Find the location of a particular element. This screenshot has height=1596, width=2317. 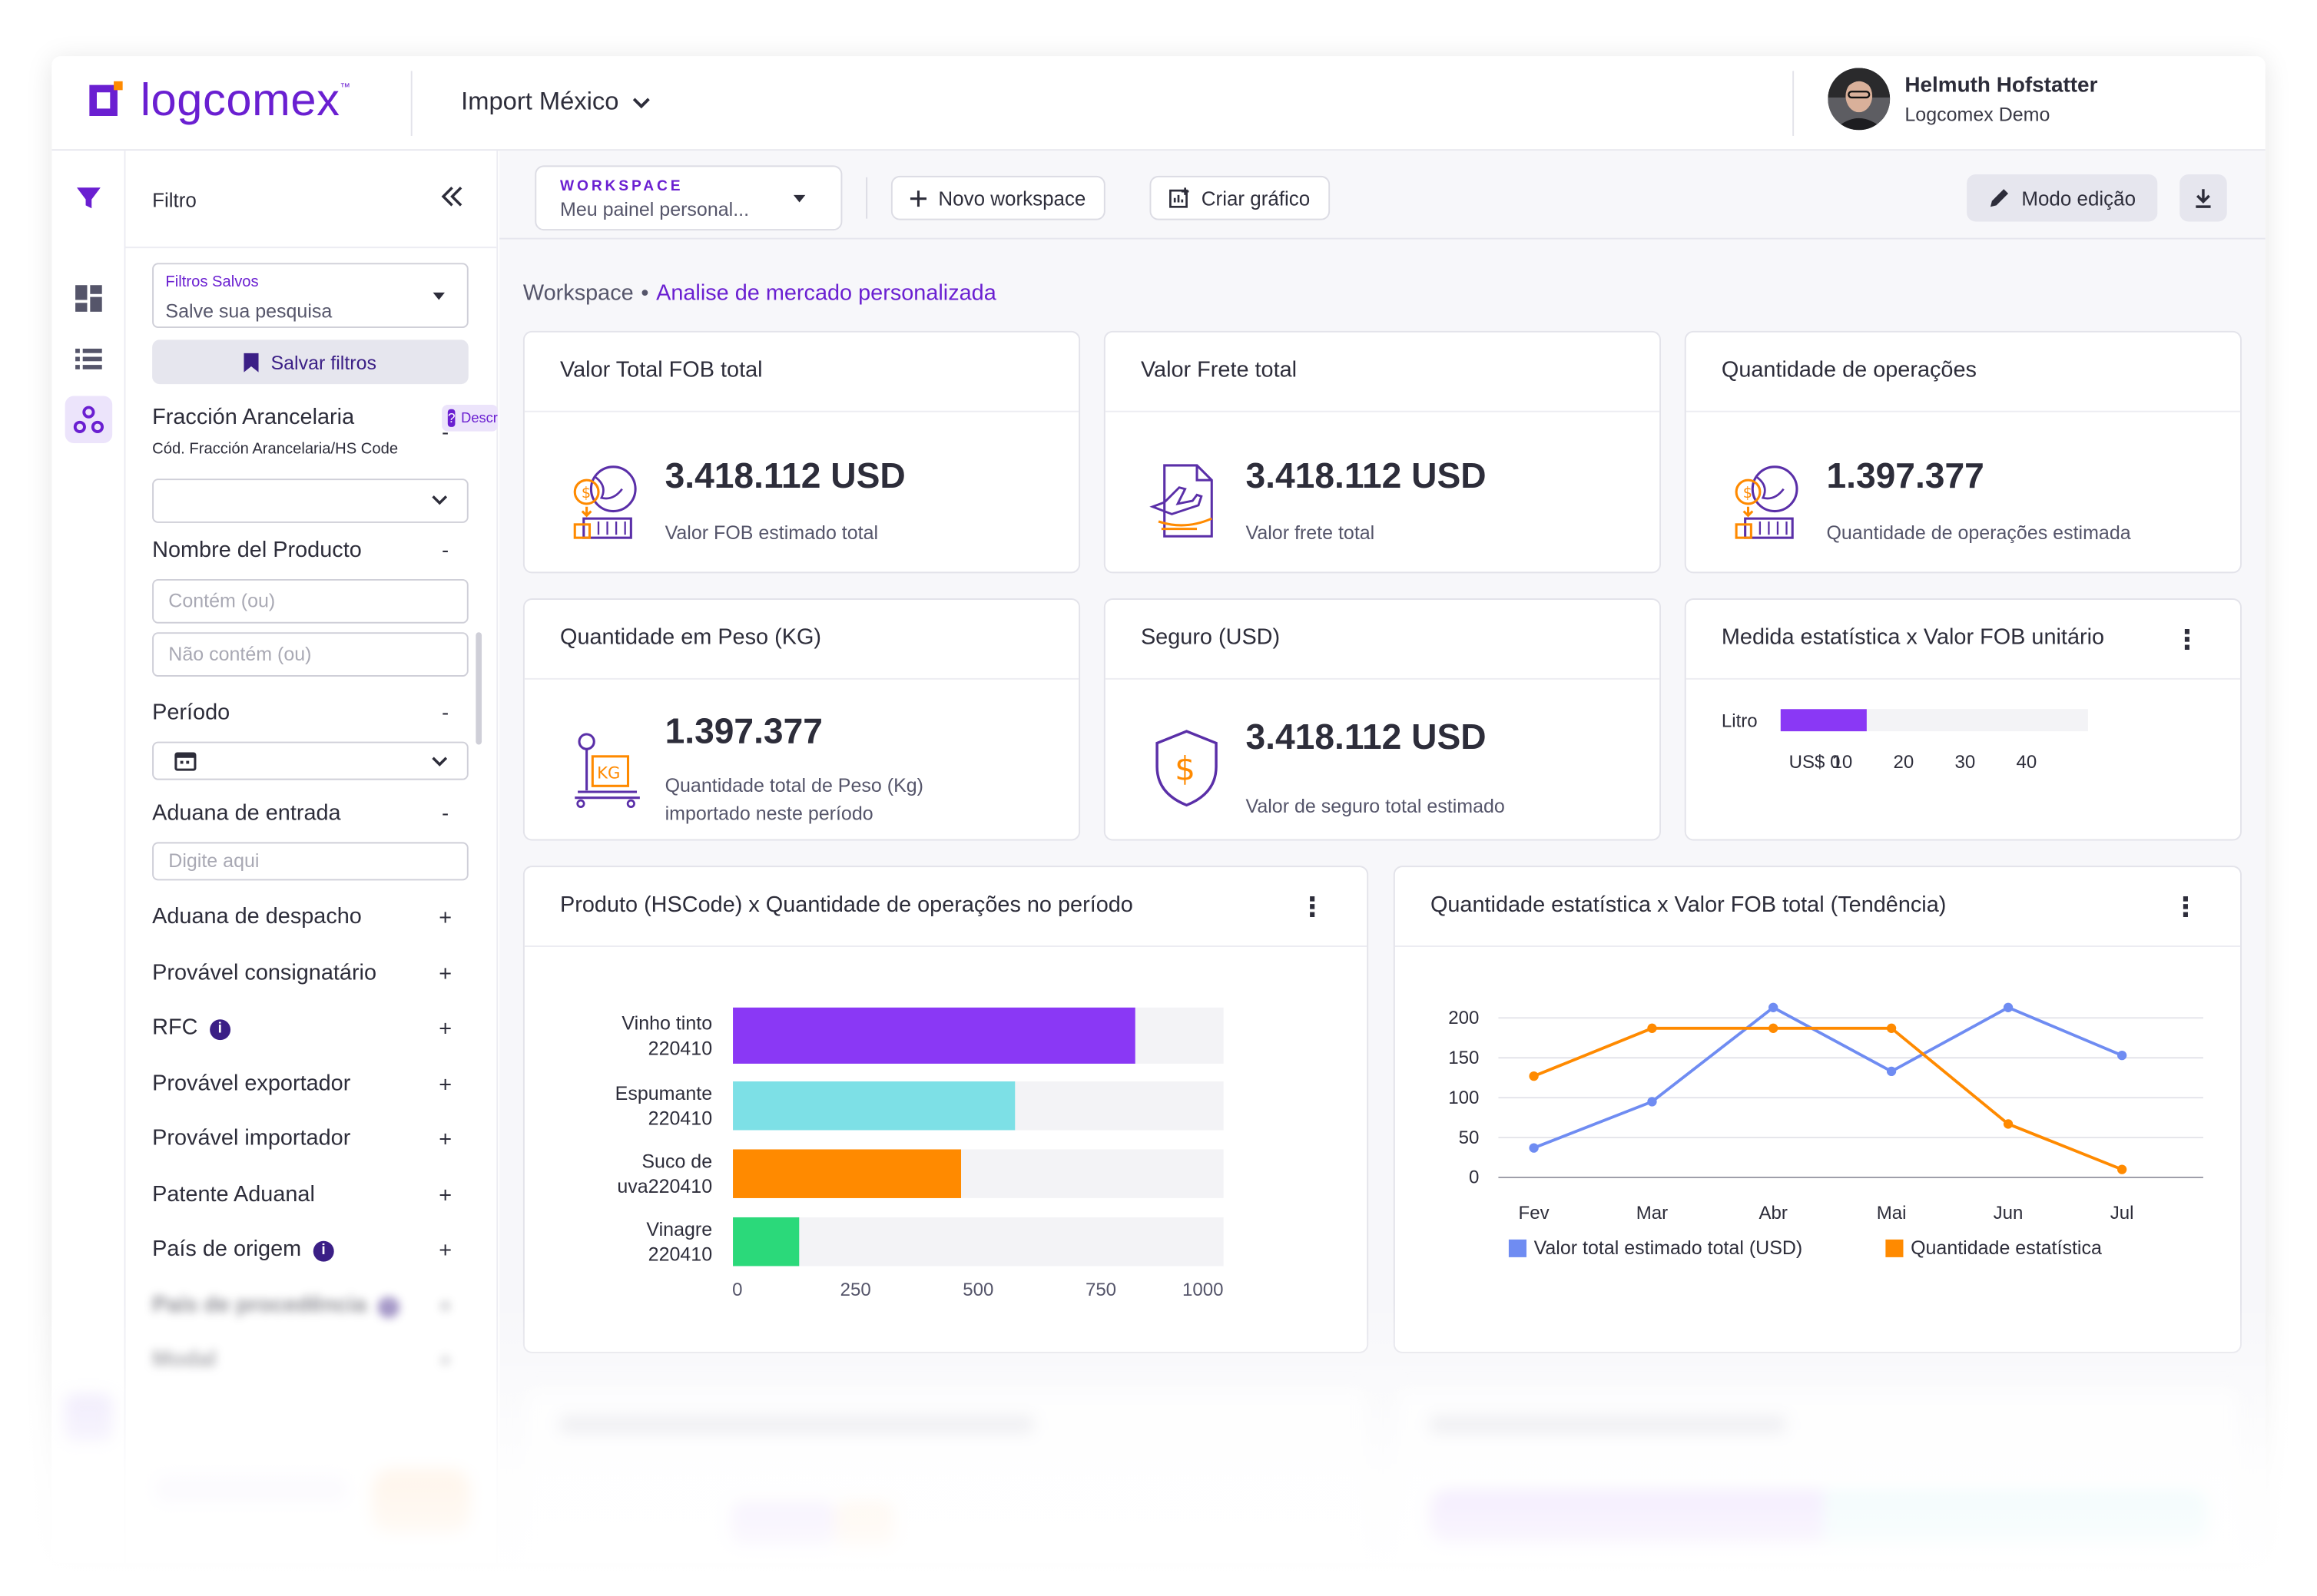

filter-group: Provável consignatário + is located at coordinates (310, 975).